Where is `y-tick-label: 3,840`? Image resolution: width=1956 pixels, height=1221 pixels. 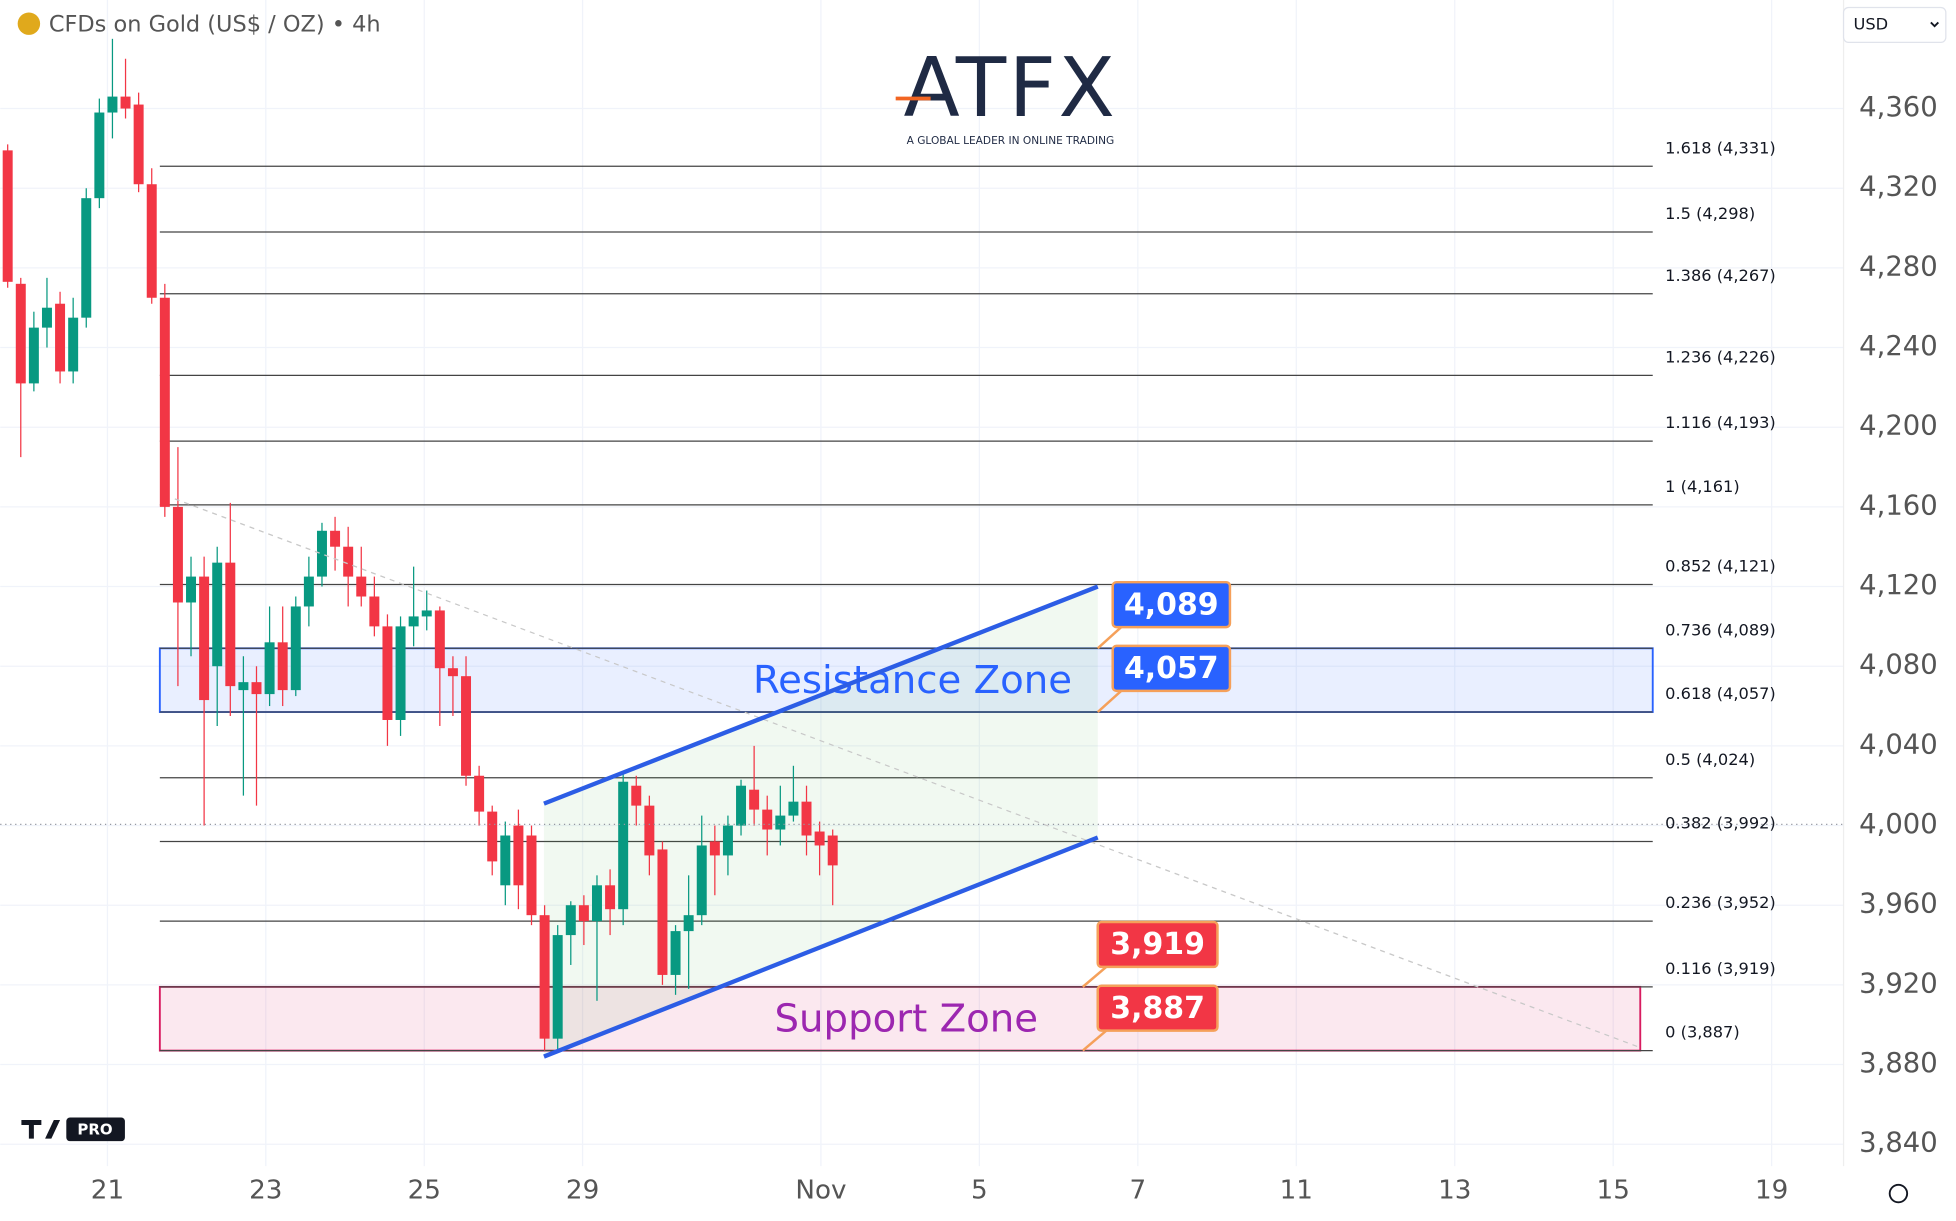 y-tick-label: 3,840 is located at coordinates (1898, 1143).